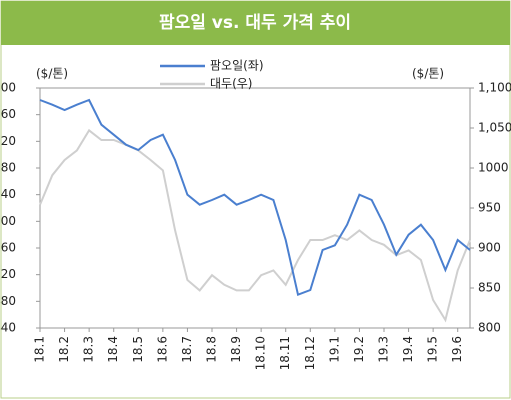 The height and width of the screenshot is (400, 511). What do you see at coordinates (8, 194) in the screenshot?
I see `y-tick-label: 640` at bounding box center [8, 194].